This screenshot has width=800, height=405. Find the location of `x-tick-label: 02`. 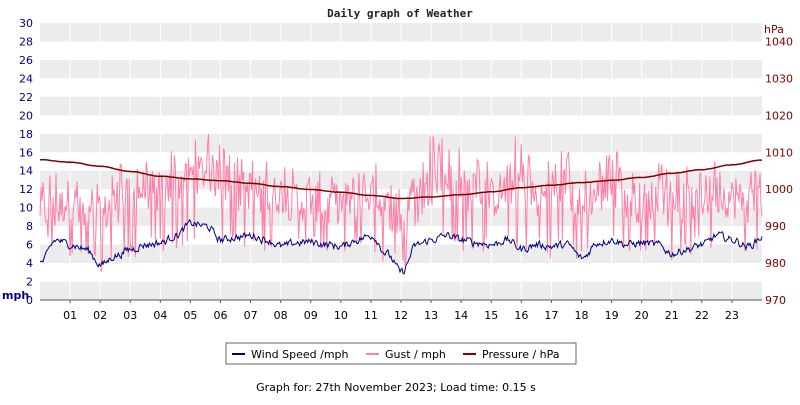

x-tick-label: 02 is located at coordinates (100, 315).